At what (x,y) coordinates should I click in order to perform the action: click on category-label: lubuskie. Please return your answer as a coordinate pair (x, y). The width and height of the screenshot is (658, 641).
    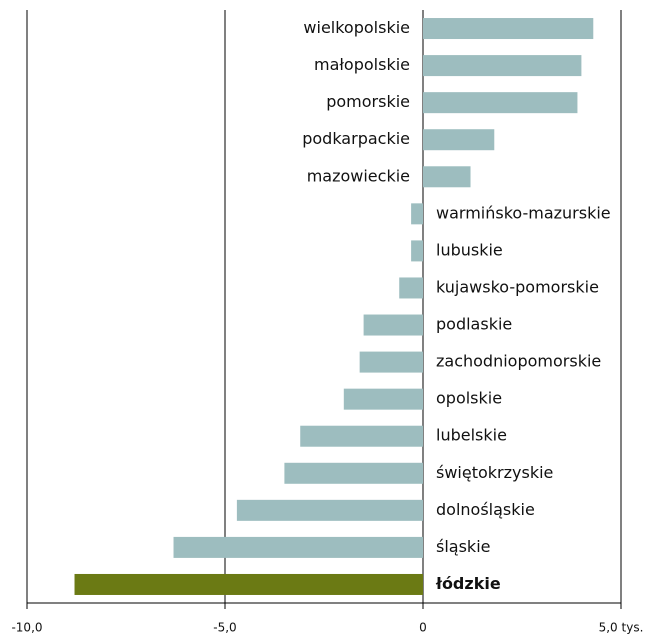
    Looking at the image, I should click on (469, 249).